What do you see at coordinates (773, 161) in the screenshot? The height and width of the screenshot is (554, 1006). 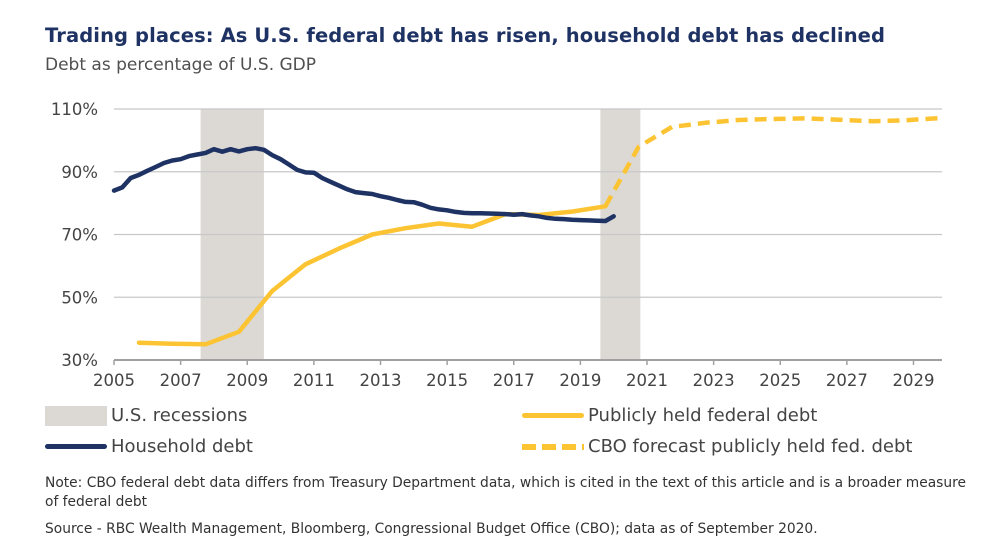 I see `cbo-forecast-publicly-held-fed-debt-line` at bounding box center [773, 161].